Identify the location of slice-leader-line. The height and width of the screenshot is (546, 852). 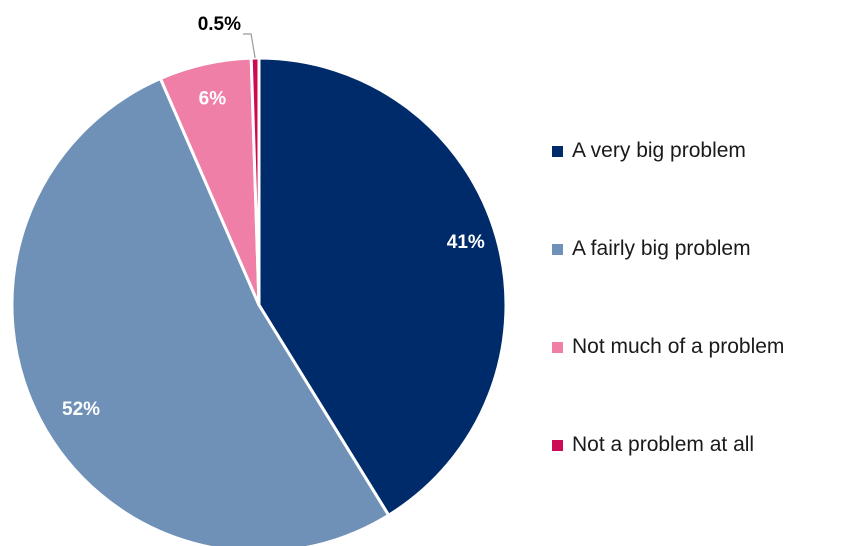
(249, 46).